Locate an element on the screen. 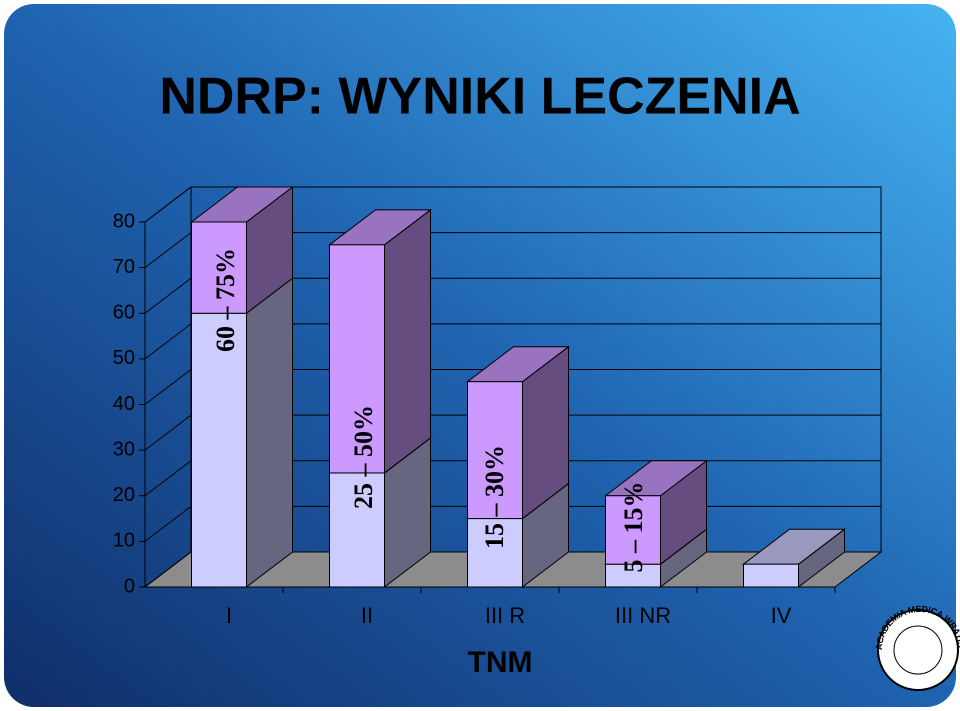 The width and height of the screenshot is (960, 711). x-axis-title: TNM is located at coordinates (500, 662).